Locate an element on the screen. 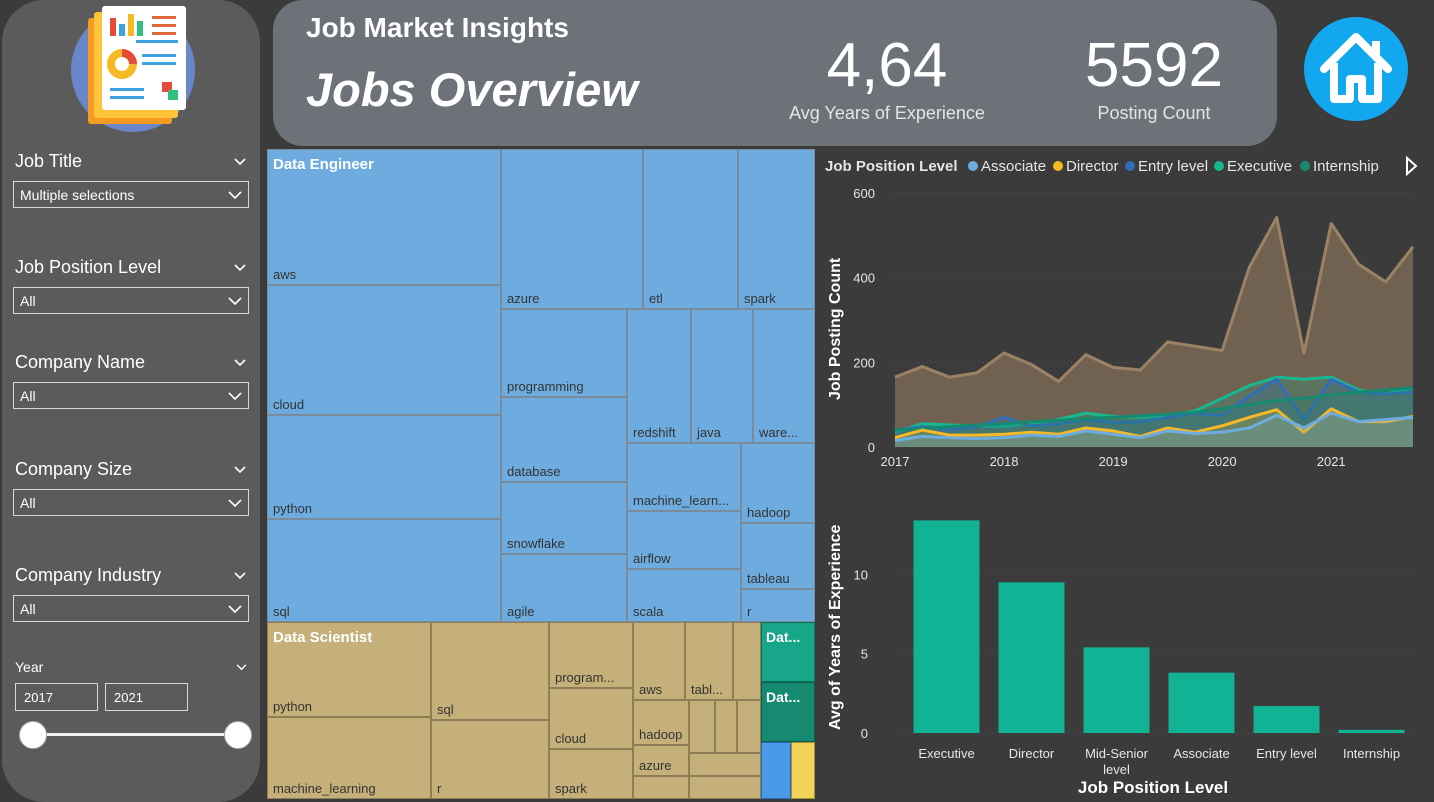 This screenshot has height=802, width=1434. series-area-associate is located at coordinates (1154, 430).